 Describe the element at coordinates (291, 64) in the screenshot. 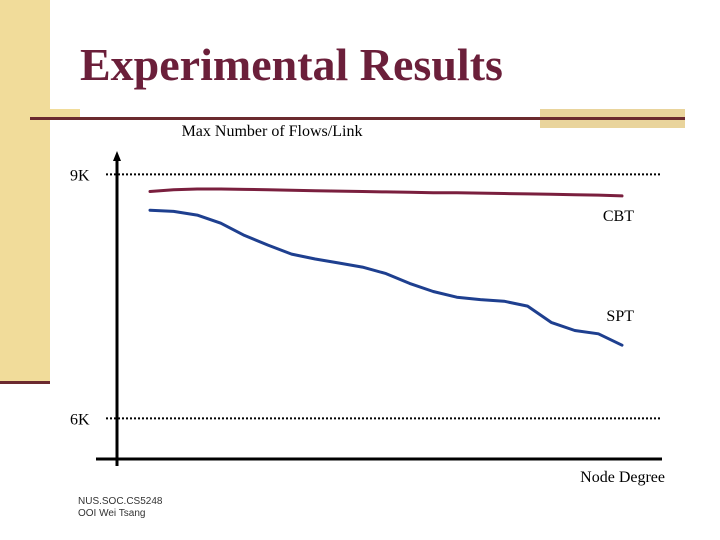

I see `slide-title: Experimental Results` at that location.